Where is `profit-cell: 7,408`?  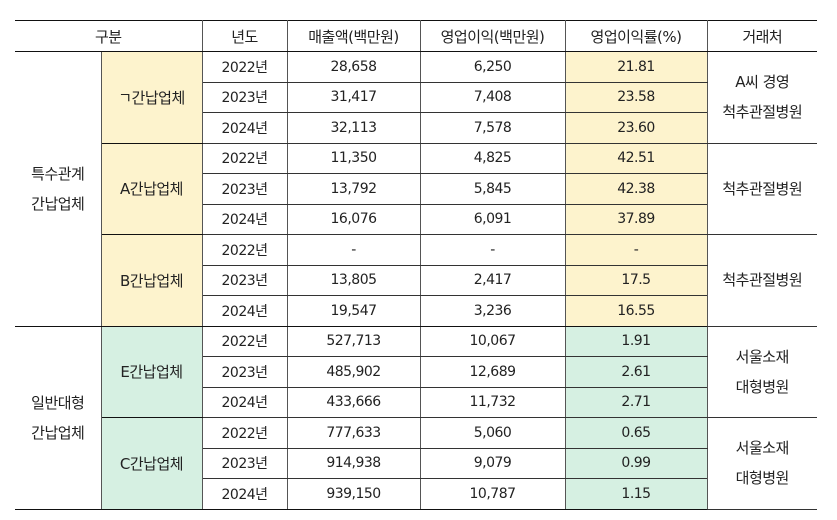
profit-cell: 7,408 is located at coordinates (492, 97).